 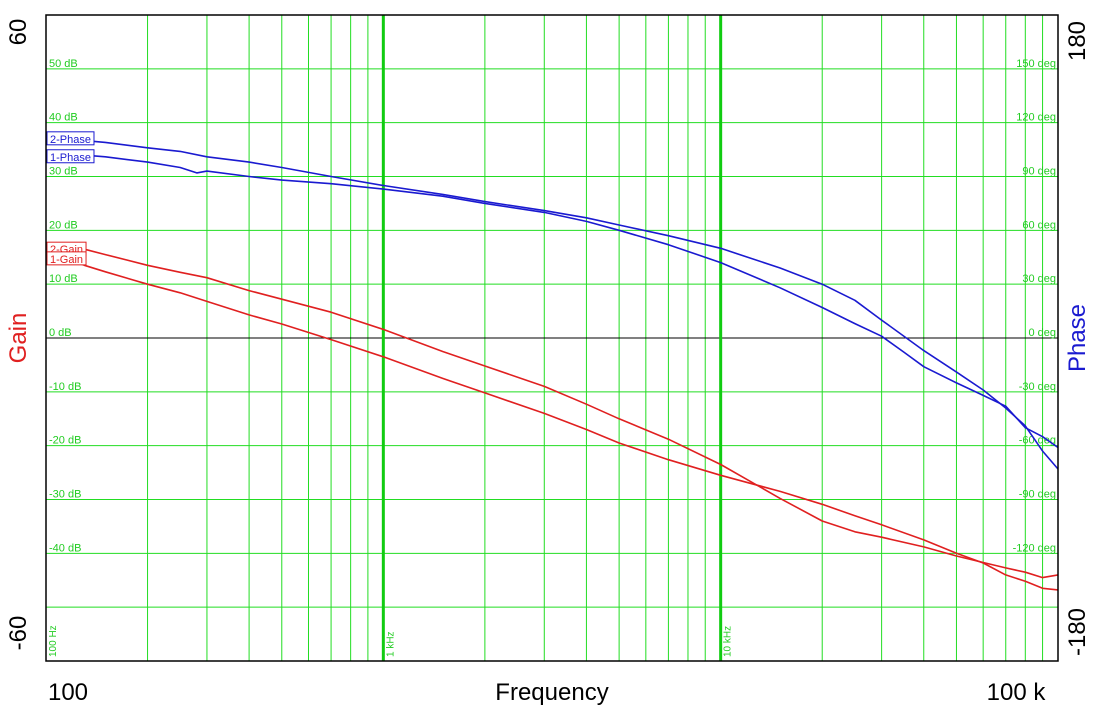 What do you see at coordinates (1077, 41) in the screenshot?
I see `right-axis-top-label: 180` at bounding box center [1077, 41].